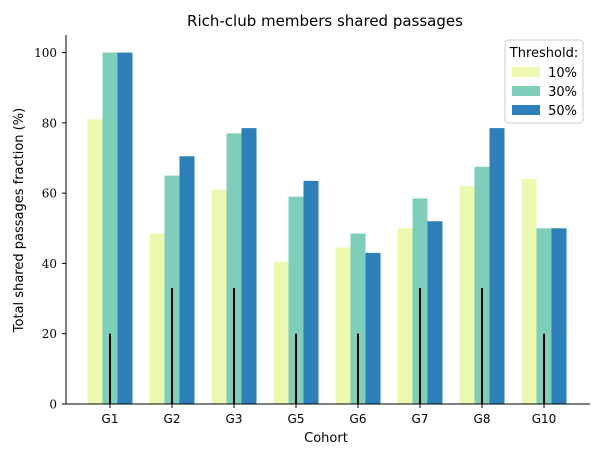  I want to click on bar-g10-10pct, so click(529, 291).